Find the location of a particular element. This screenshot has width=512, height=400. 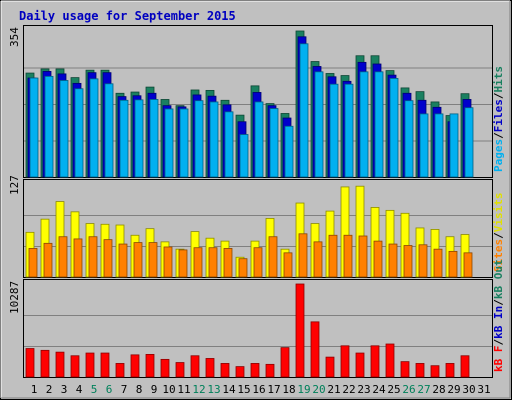

day-label-6: 6 is located at coordinates (109, 389).